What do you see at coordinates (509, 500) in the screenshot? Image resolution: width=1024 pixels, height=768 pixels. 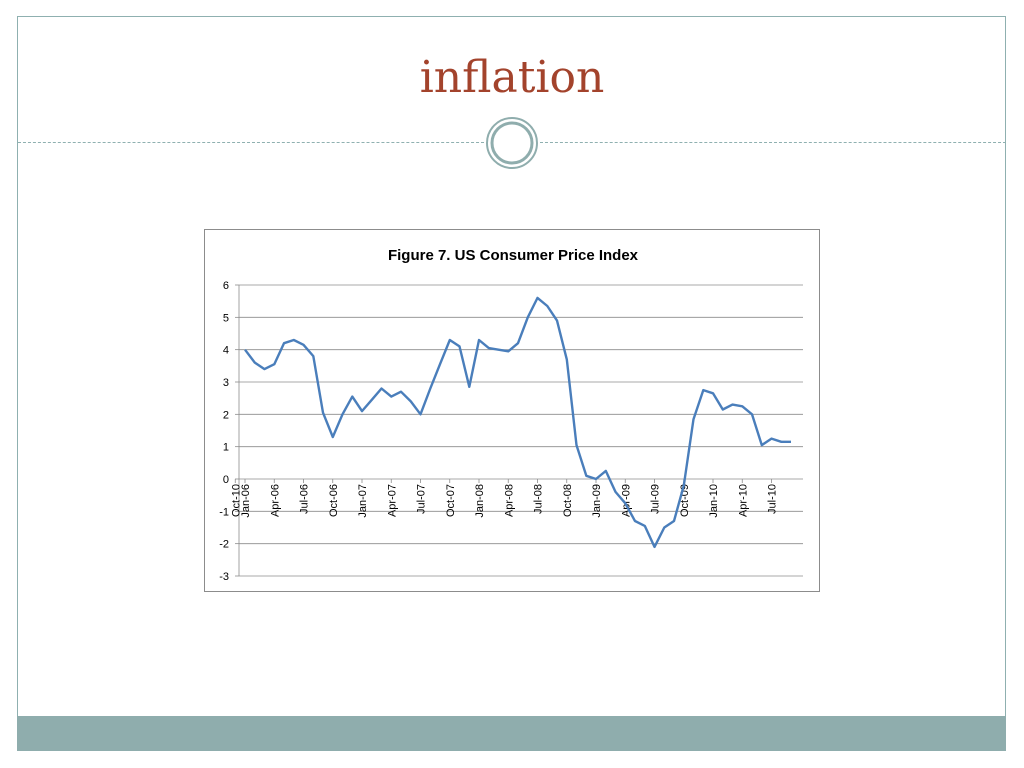 I see `x-tick-label: Apr-08` at bounding box center [509, 500].